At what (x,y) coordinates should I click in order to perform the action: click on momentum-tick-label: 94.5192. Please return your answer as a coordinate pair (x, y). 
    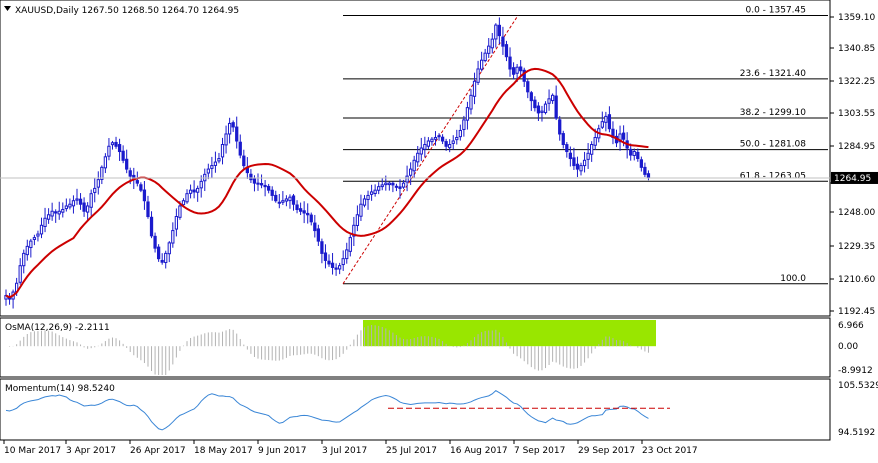
    Looking at the image, I should click on (856, 433).